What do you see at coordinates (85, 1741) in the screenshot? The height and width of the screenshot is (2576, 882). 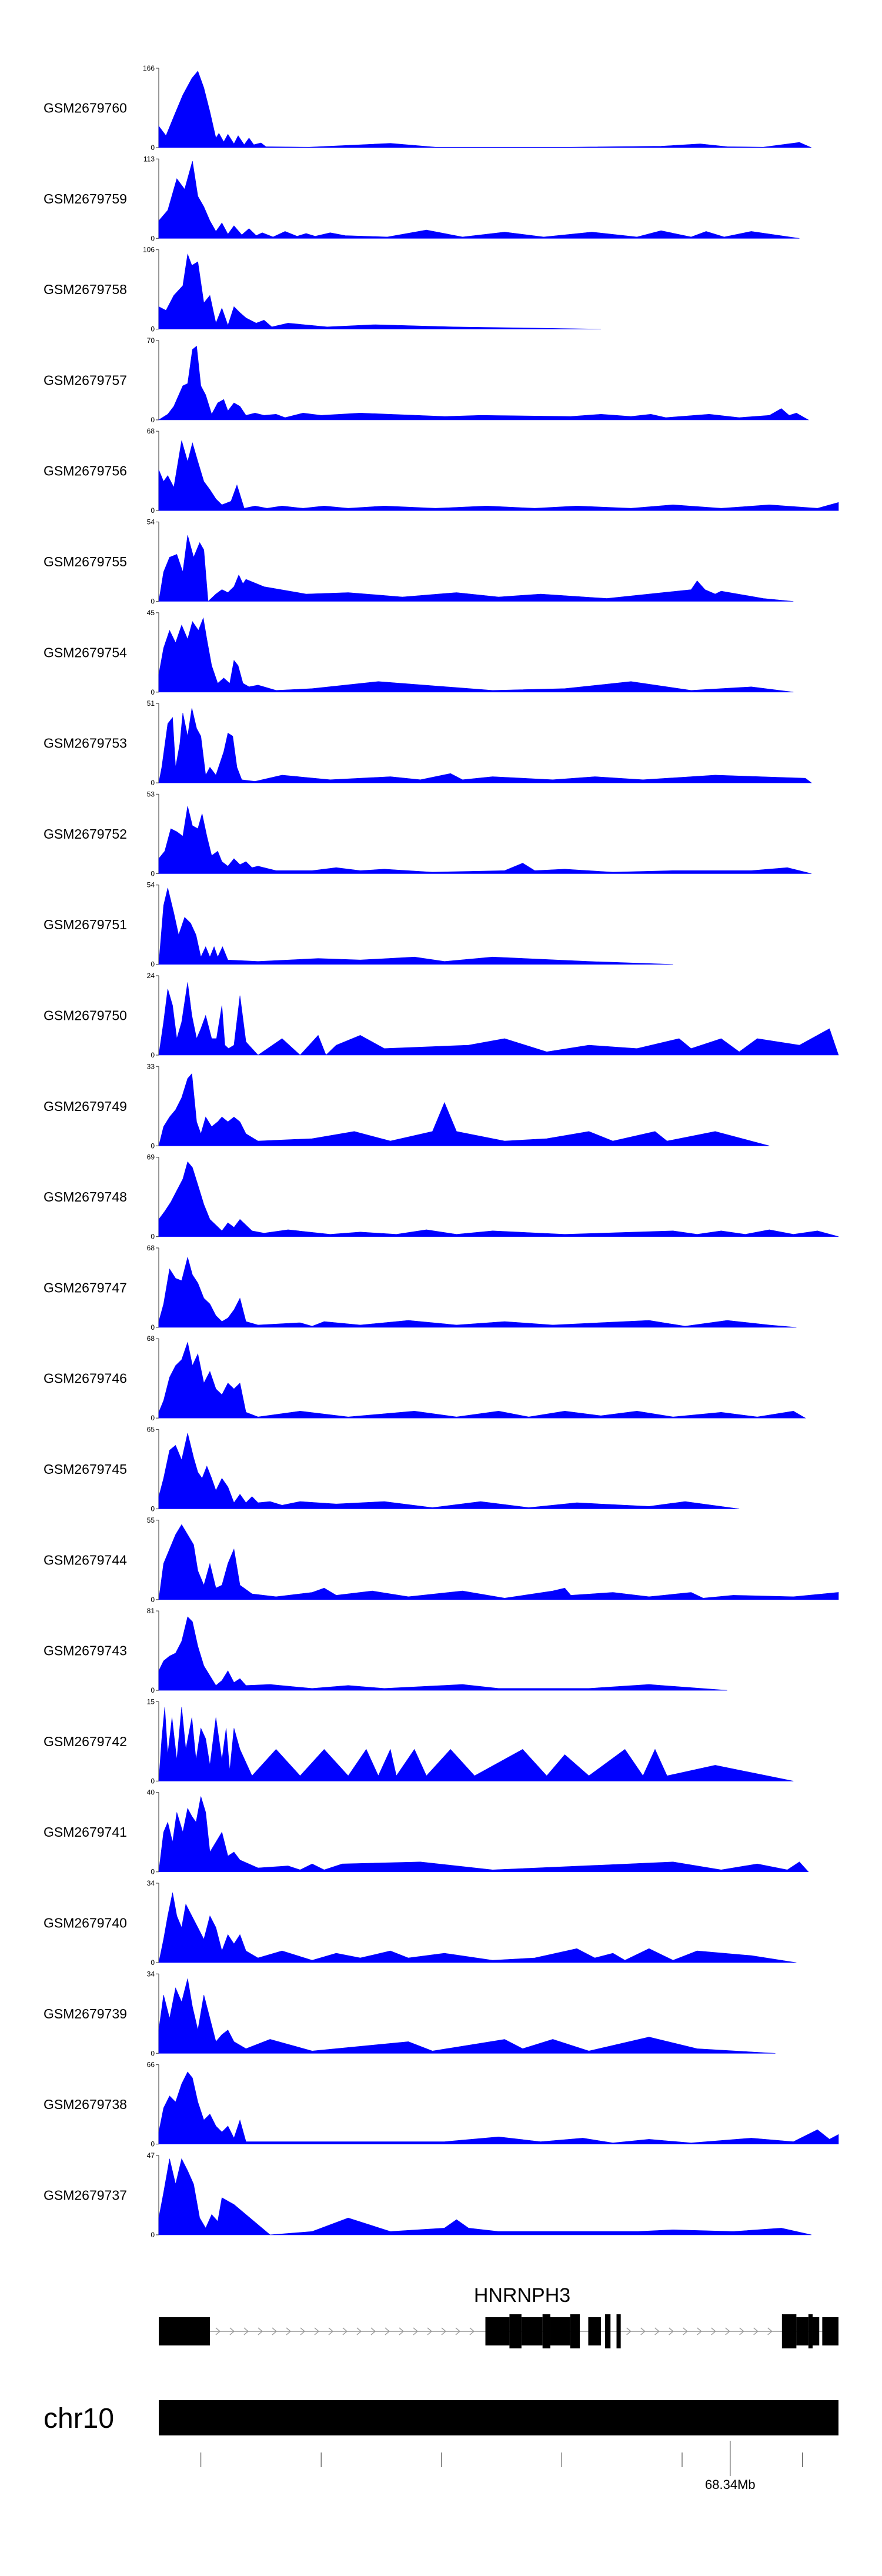 I see `track-label: GSM2679742` at bounding box center [85, 1741].